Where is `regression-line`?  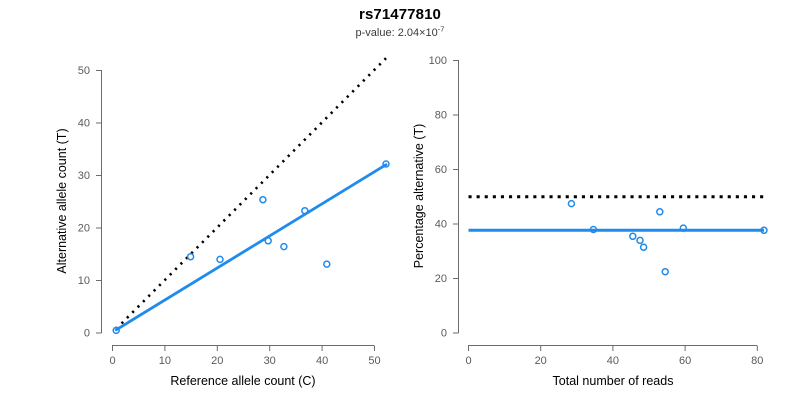
regression-line is located at coordinates (251, 247).